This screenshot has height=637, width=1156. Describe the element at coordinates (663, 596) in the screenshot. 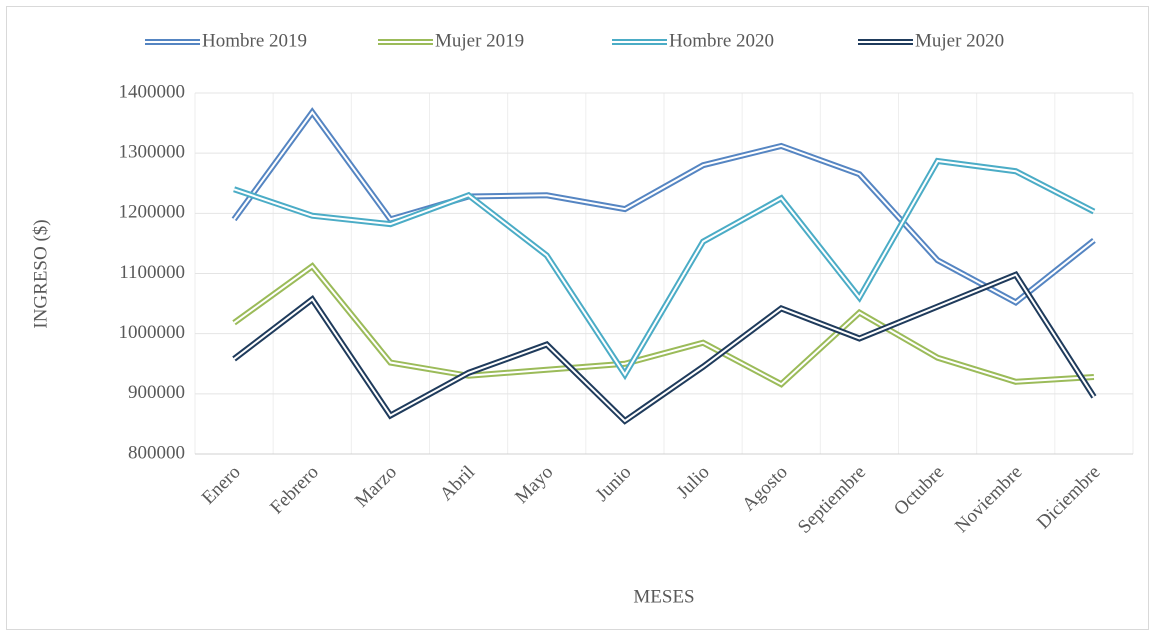

I see `x-axis-title: MESES` at that location.